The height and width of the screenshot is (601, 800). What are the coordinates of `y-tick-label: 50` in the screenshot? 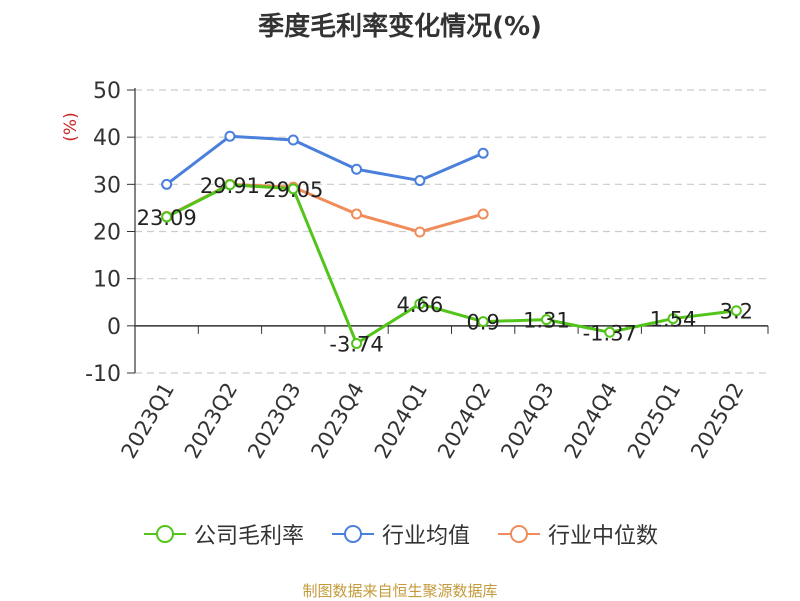 It's located at (107, 91).